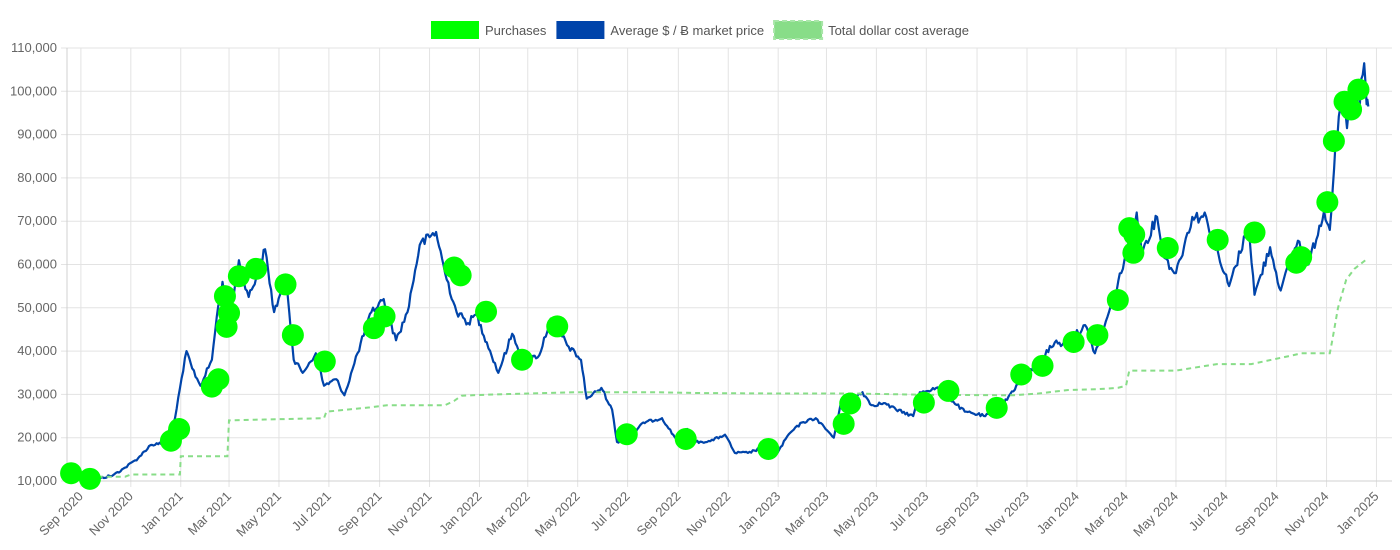 This screenshot has width=1400, height=550. Describe the element at coordinates (516, 30) in the screenshot. I see `legend-label: Purchases` at that location.